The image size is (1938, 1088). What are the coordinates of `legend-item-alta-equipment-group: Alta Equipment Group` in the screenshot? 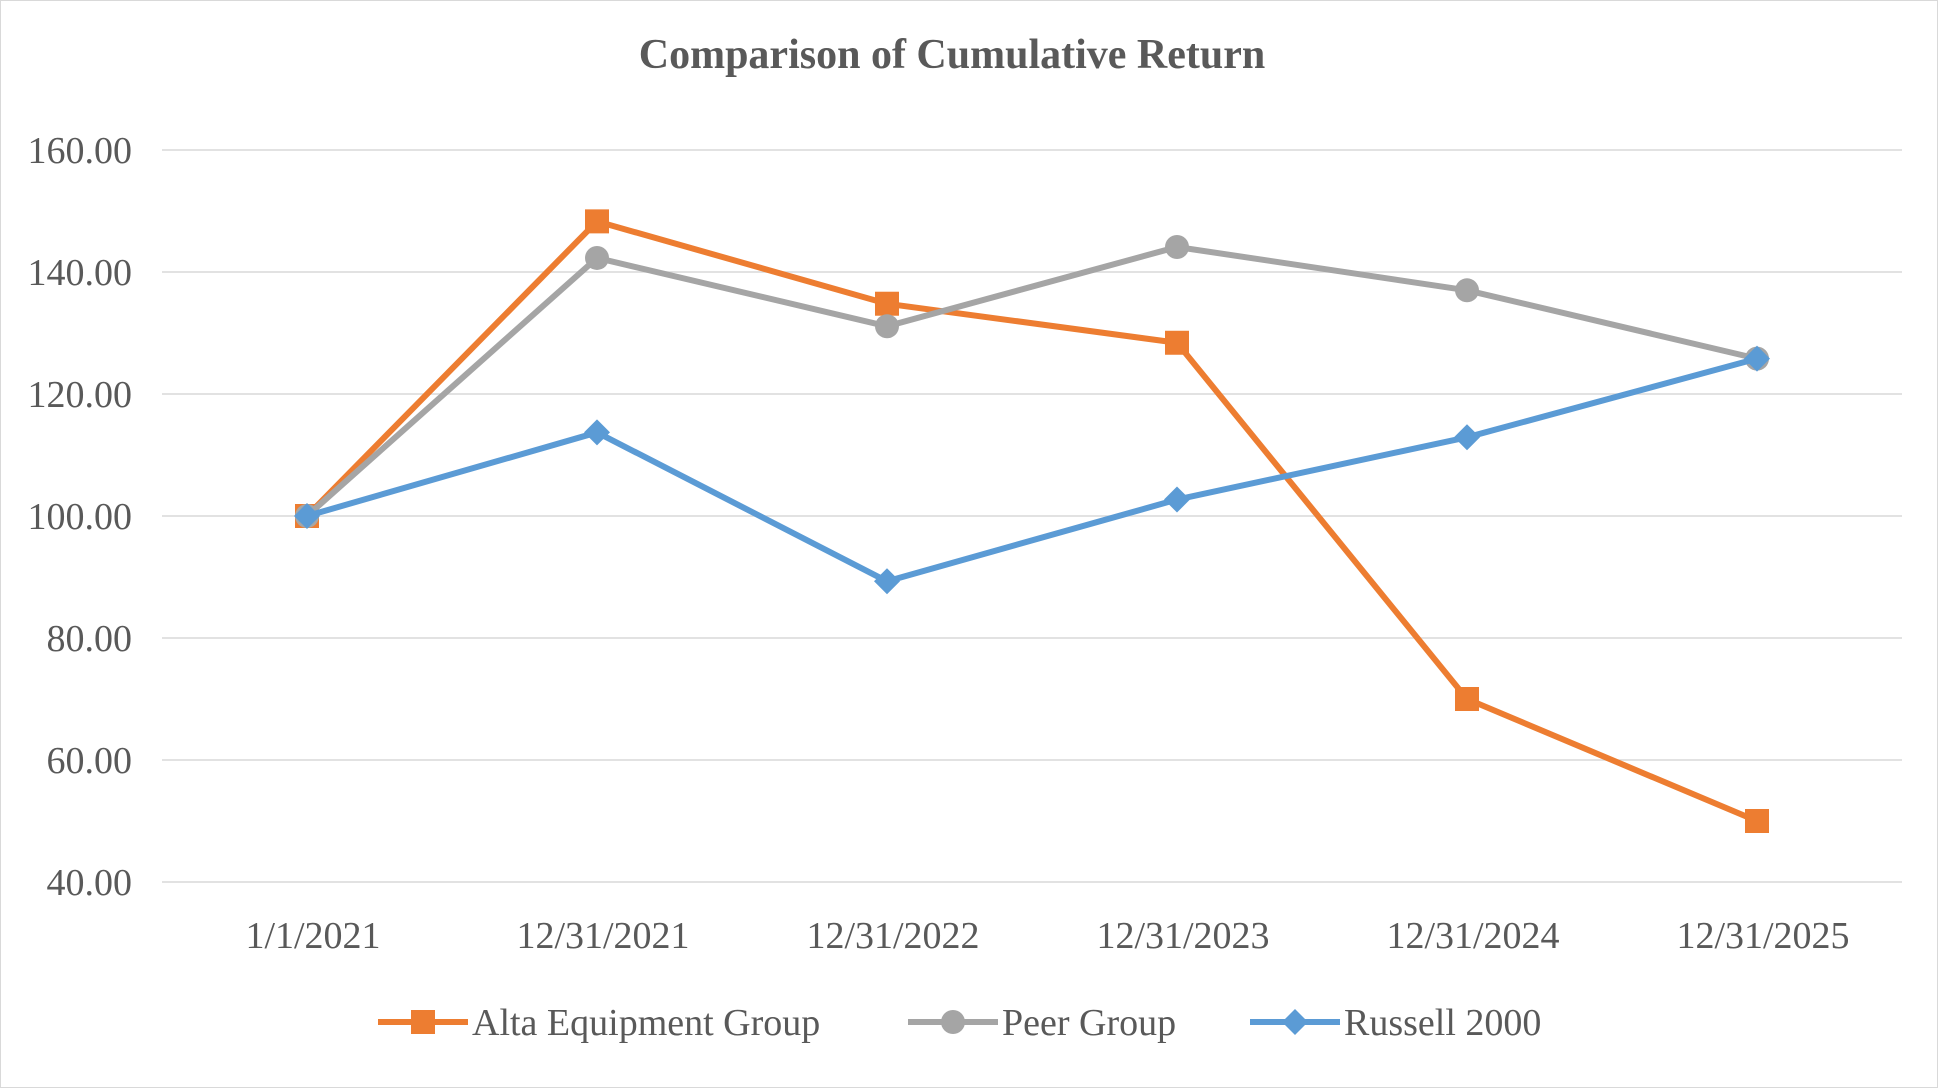 It's located at (599, 1023).